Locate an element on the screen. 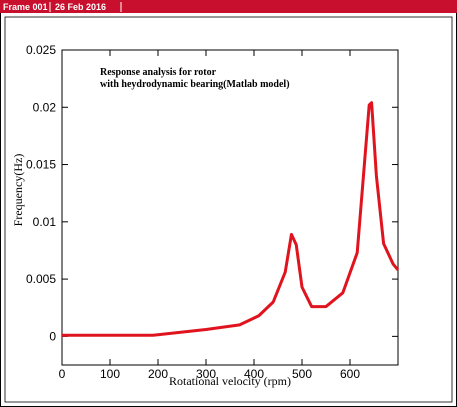 This screenshot has width=457, height=407. x-tick-label: 200 is located at coordinates (158, 374).